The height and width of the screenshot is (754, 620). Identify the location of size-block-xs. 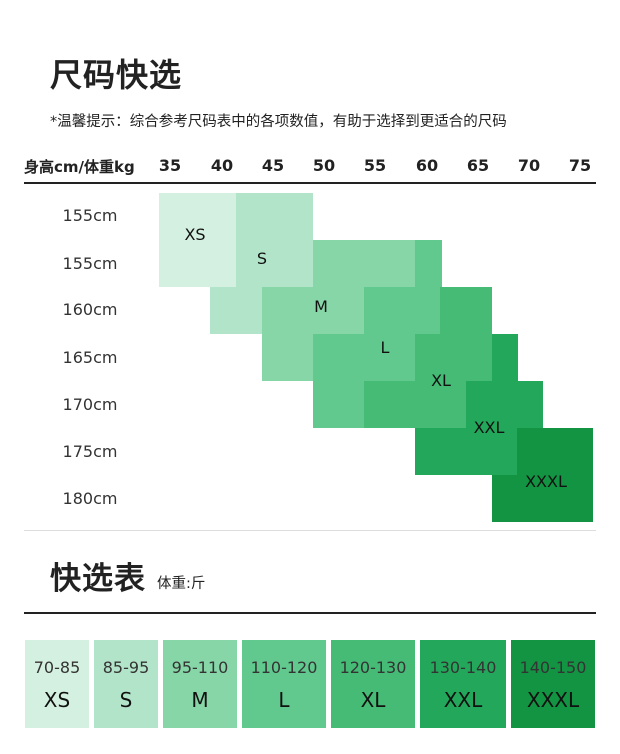
(197, 240).